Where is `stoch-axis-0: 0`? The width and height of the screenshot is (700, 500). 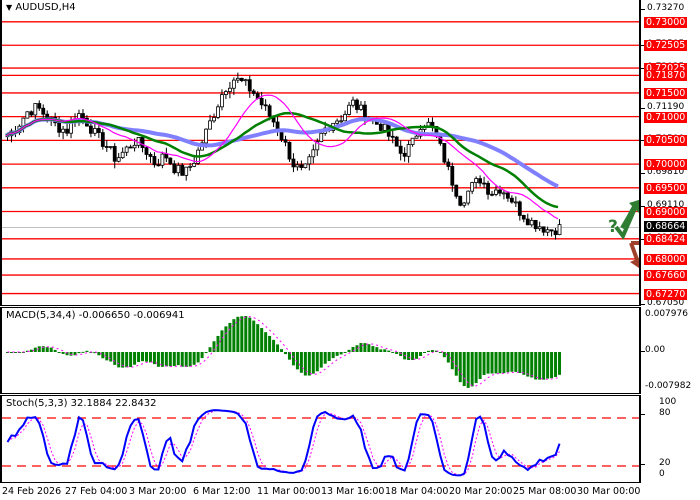
stoch-axis-0: 0 is located at coordinates (662, 474).